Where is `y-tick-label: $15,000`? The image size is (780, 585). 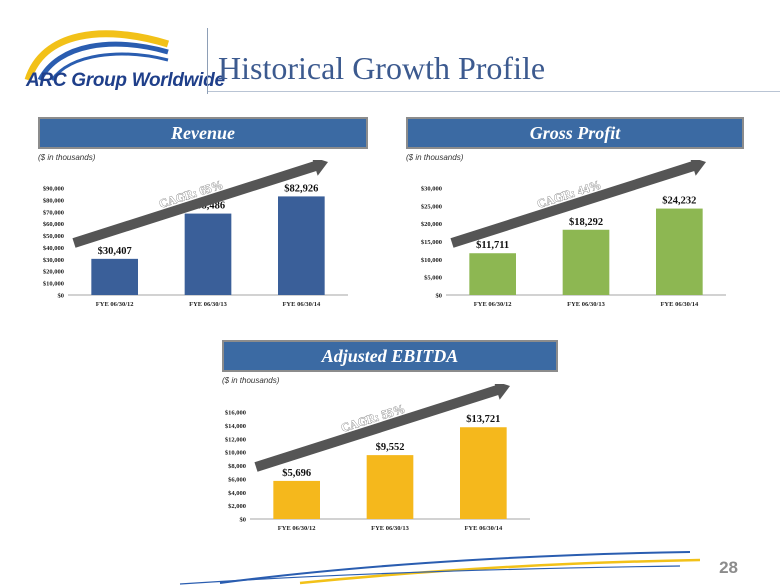 y-tick-label: $15,000 is located at coordinates (431, 242).